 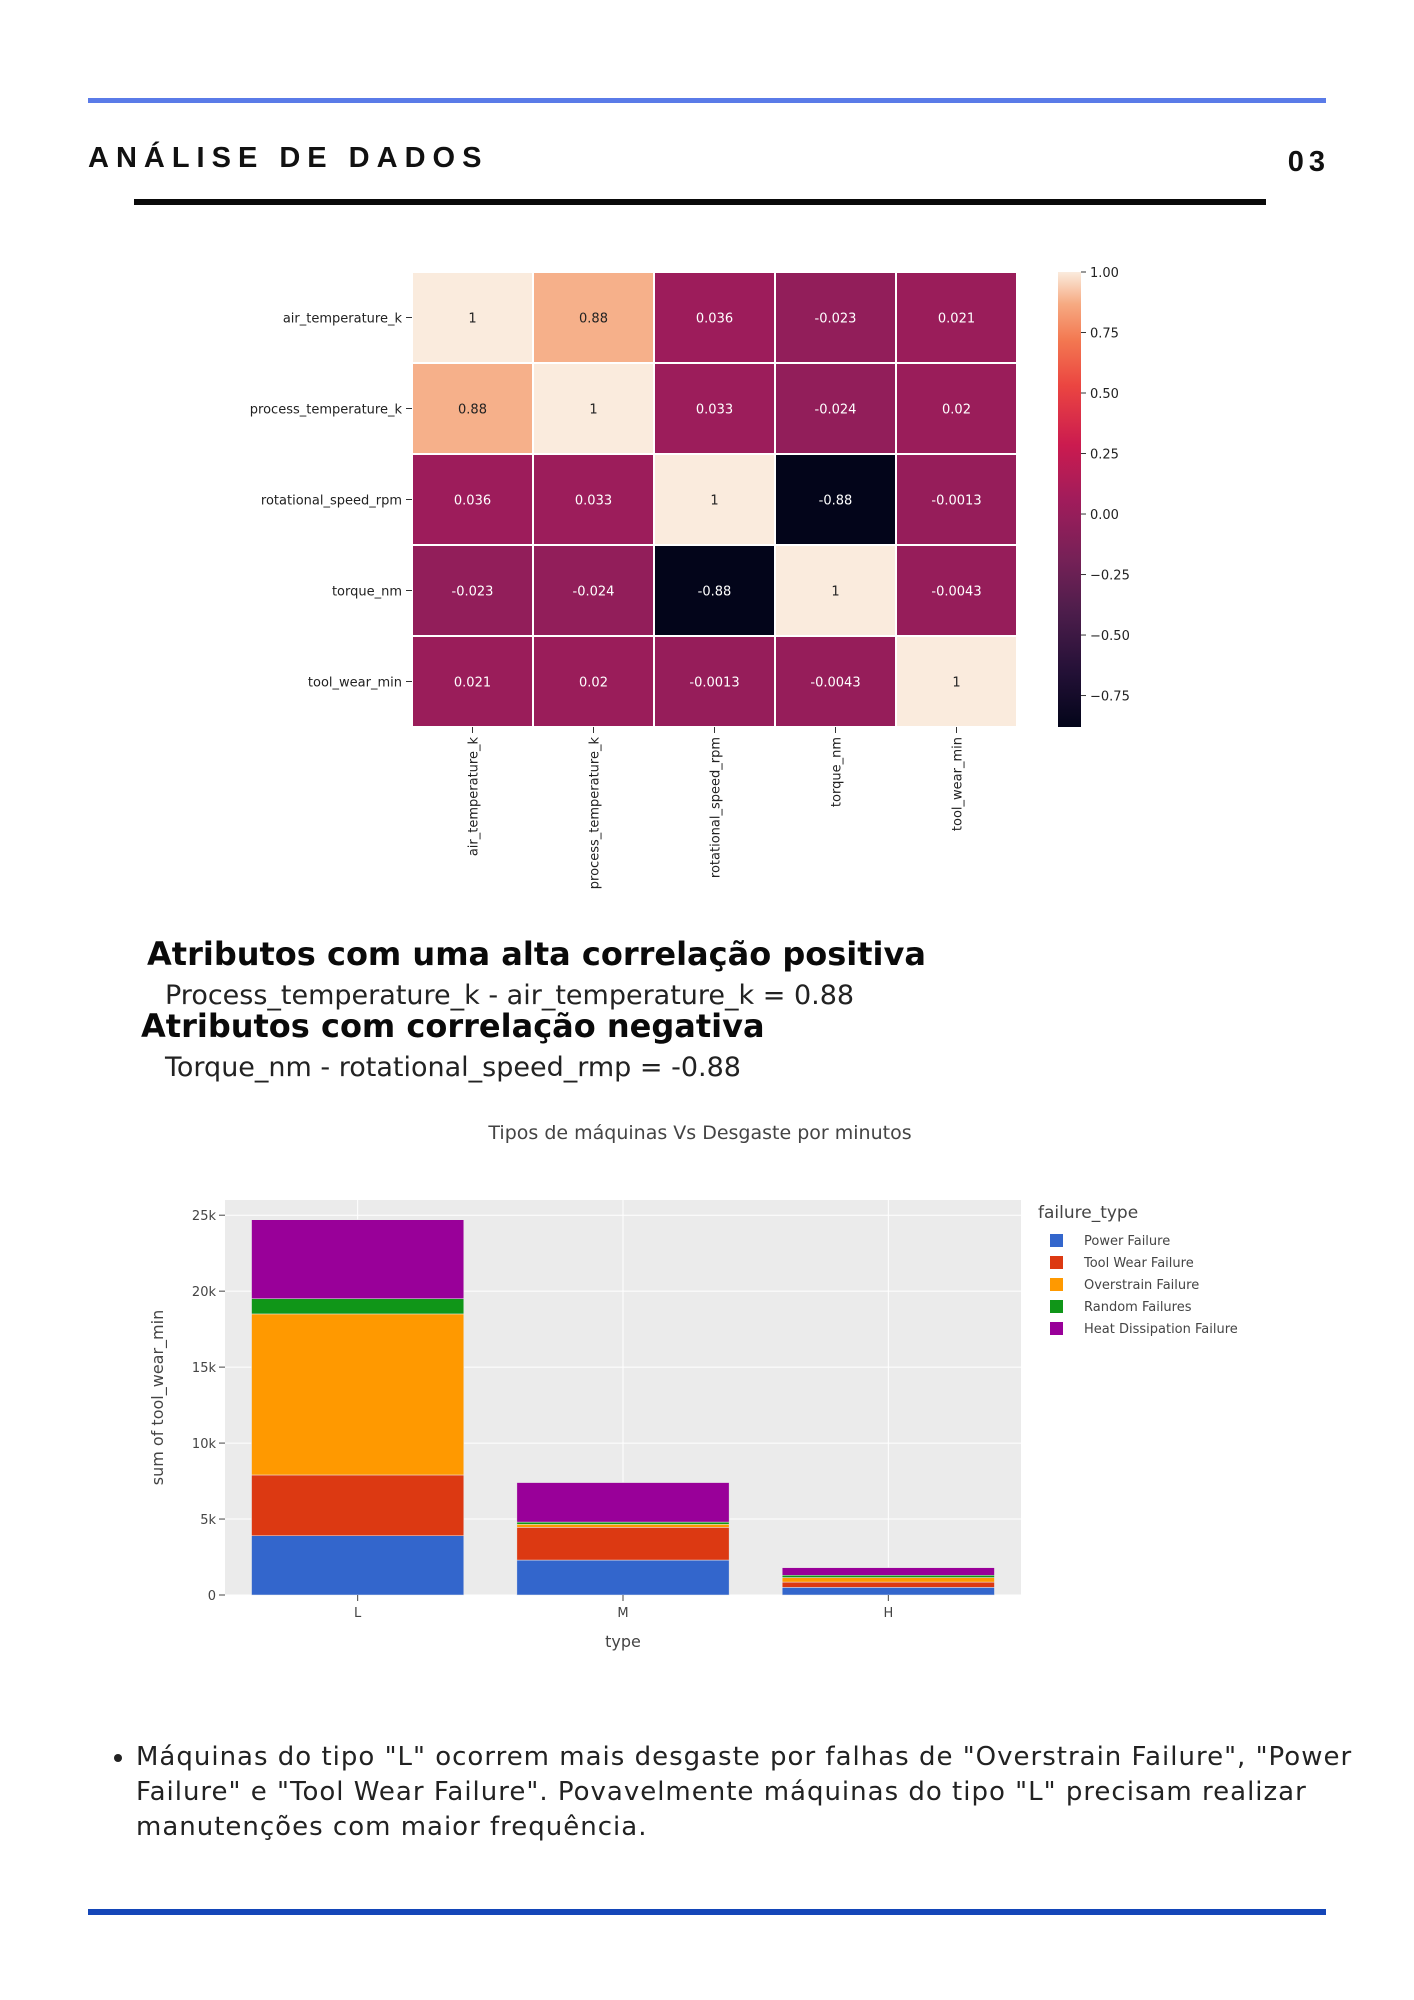 I want to click on y-tick-label: 15k, so click(x=204, y=1368).